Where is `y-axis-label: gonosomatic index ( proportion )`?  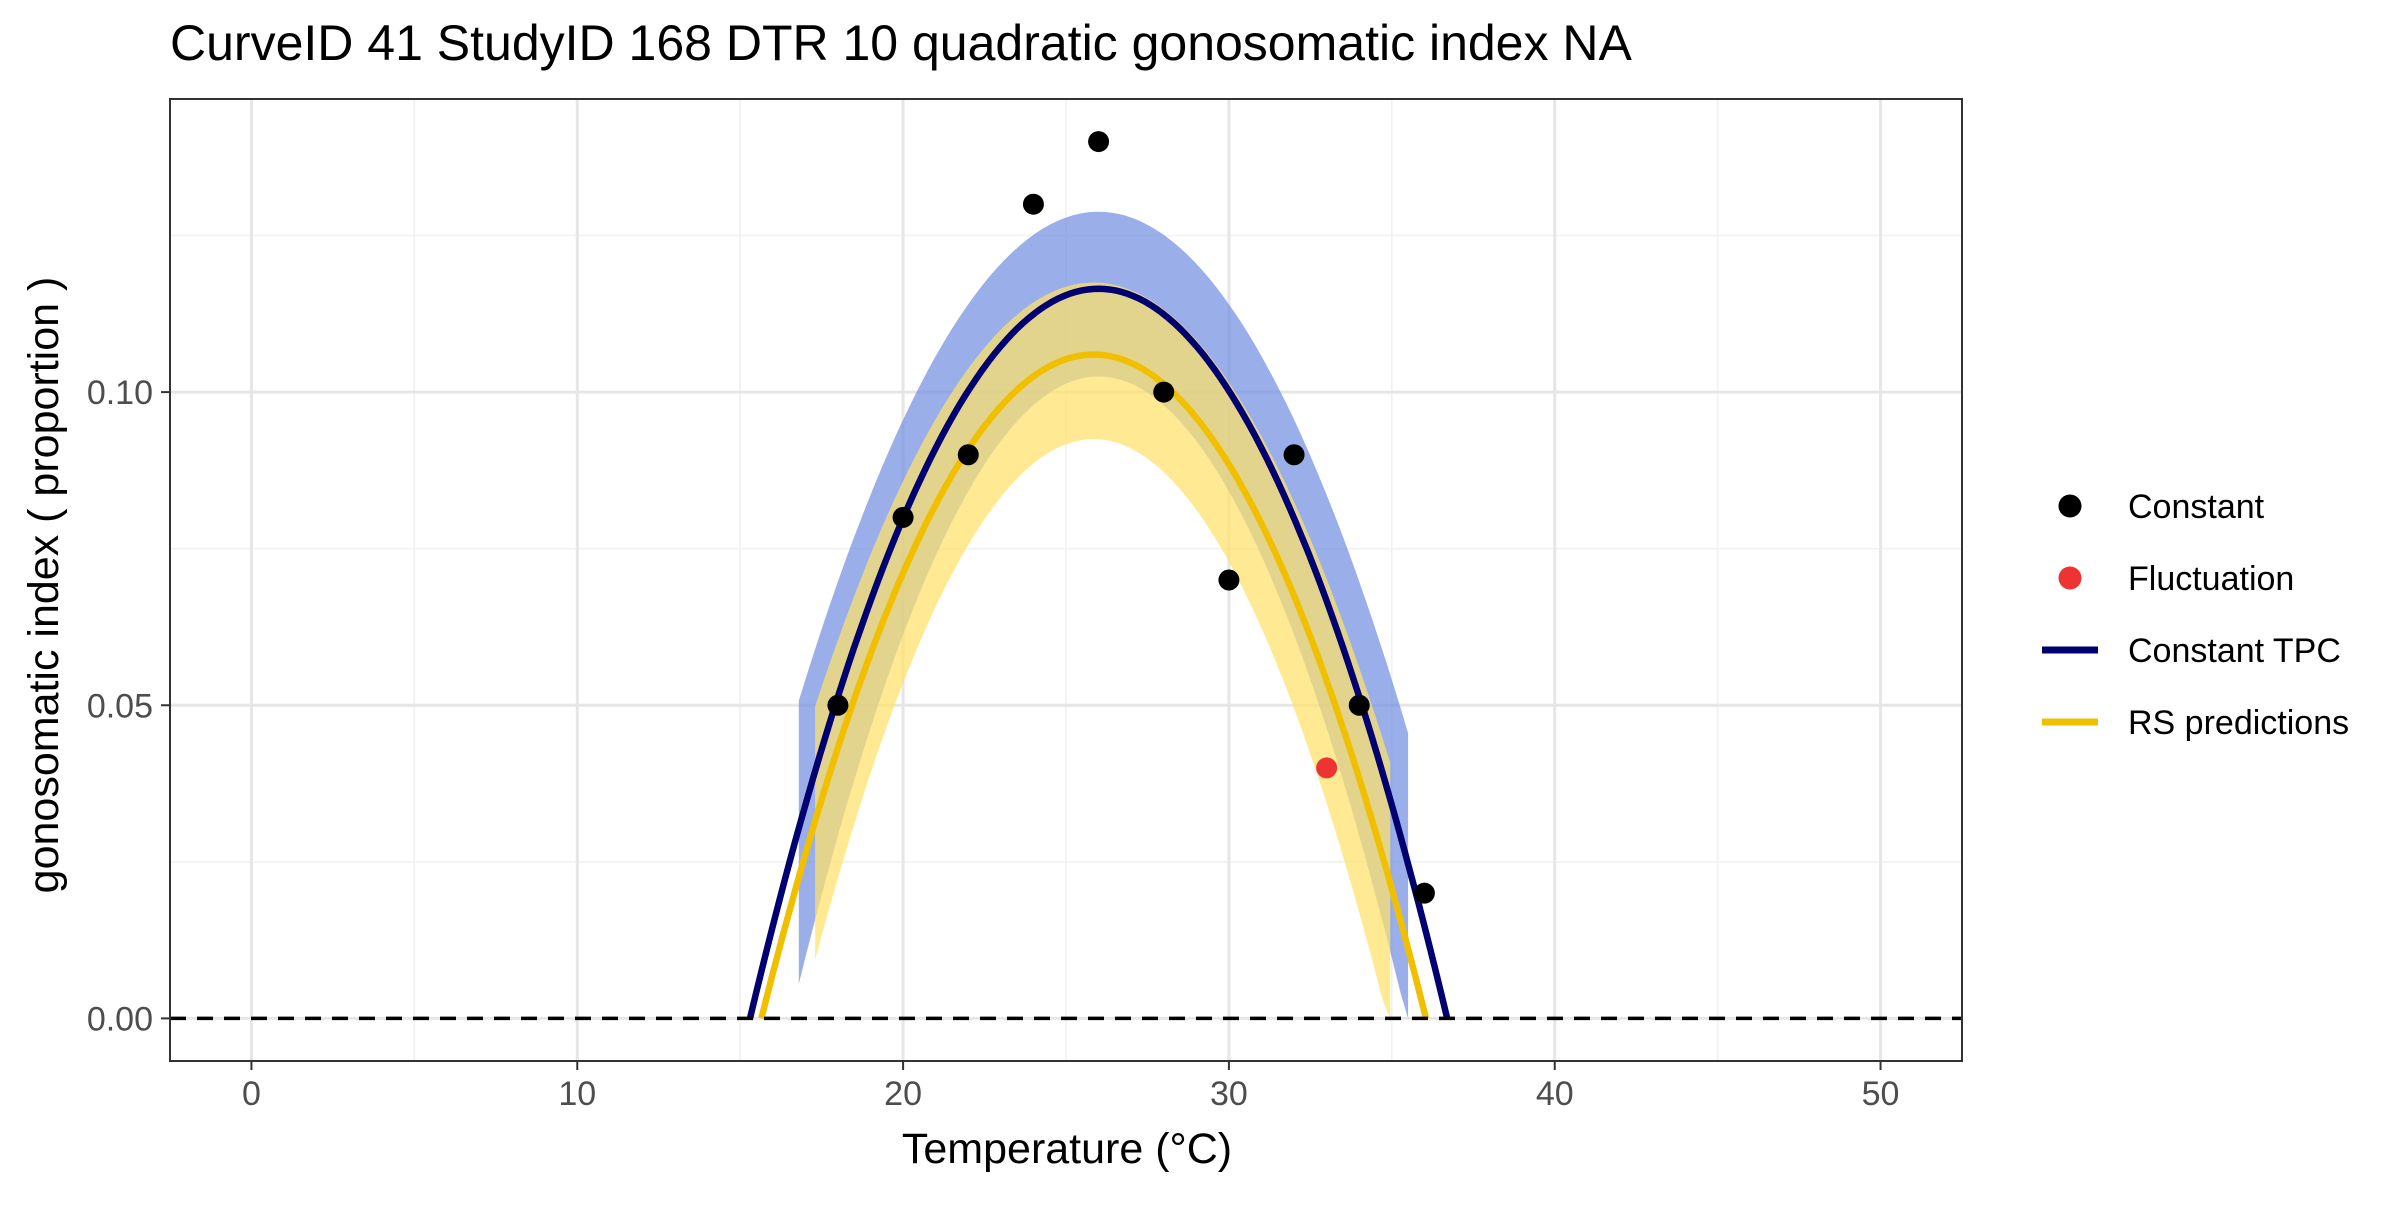
y-axis-label: gonosomatic index ( proportion ) is located at coordinates (44, 585).